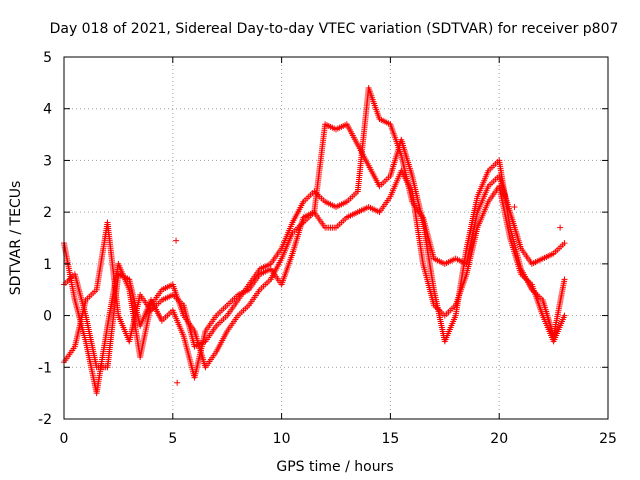  I want to click on y-tick-label: 1, so click(47, 265).